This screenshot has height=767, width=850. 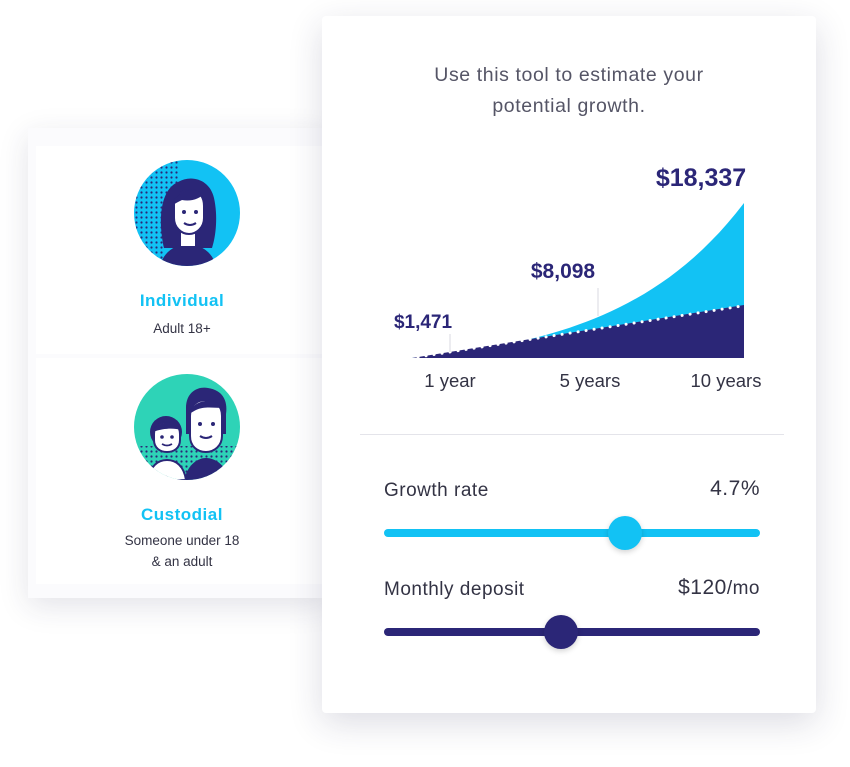 I want to click on growth-rate-knob, so click(x=624, y=533).